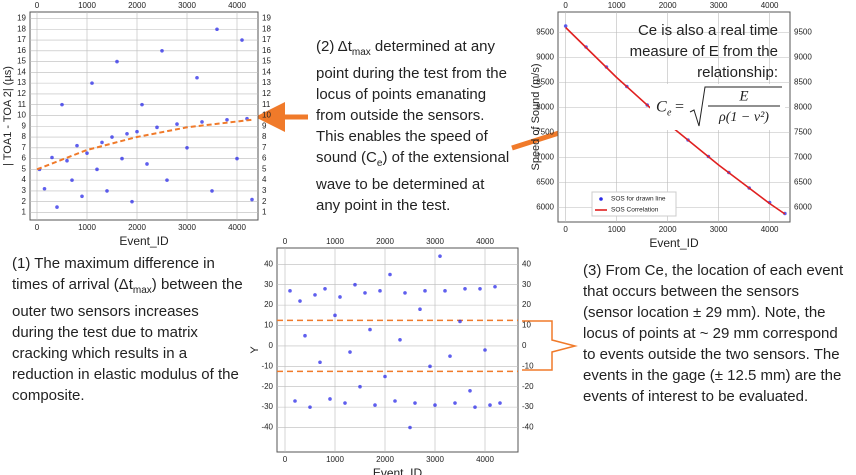 The width and height of the screenshot is (856, 475). Describe the element at coordinates (24, 125) in the screenshot. I see `y-tick-label: 9` at that location.